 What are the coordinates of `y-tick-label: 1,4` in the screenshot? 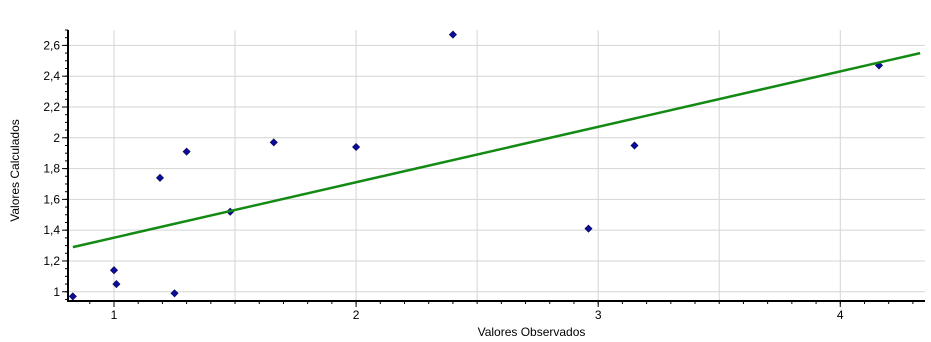 It's located at (51, 230).